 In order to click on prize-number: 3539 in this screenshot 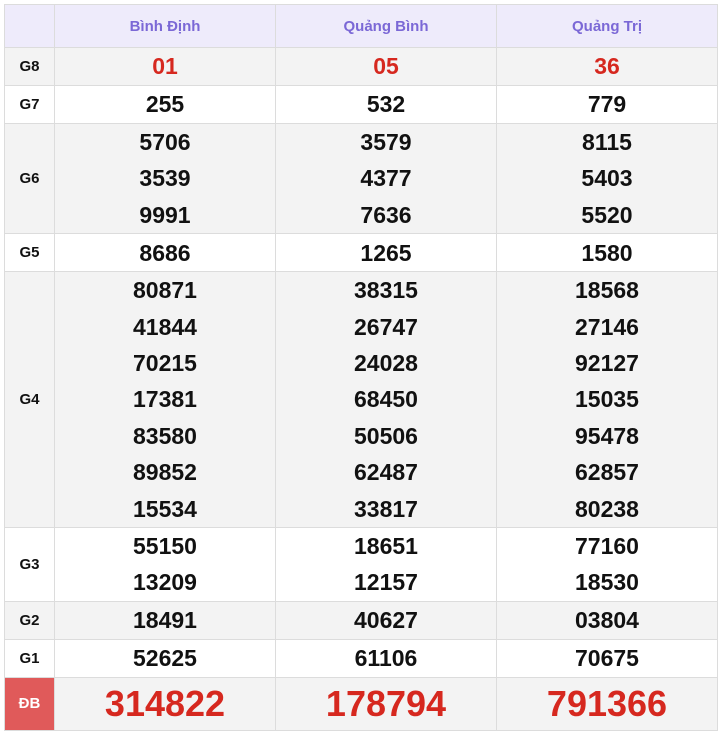, I will do `click(165, 178)`.